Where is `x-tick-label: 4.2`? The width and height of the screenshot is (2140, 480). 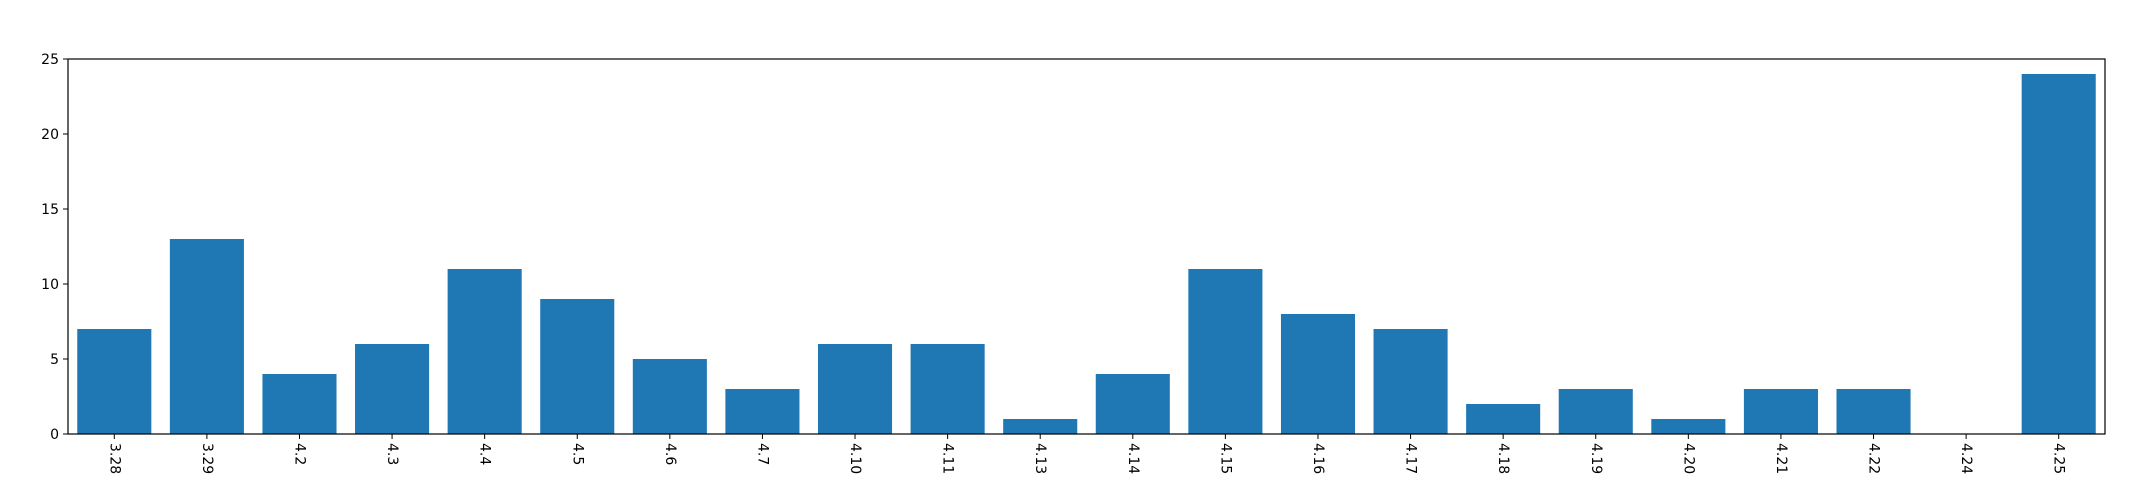
x-tick-label: 4.2 is located at coordinates (299, 454).